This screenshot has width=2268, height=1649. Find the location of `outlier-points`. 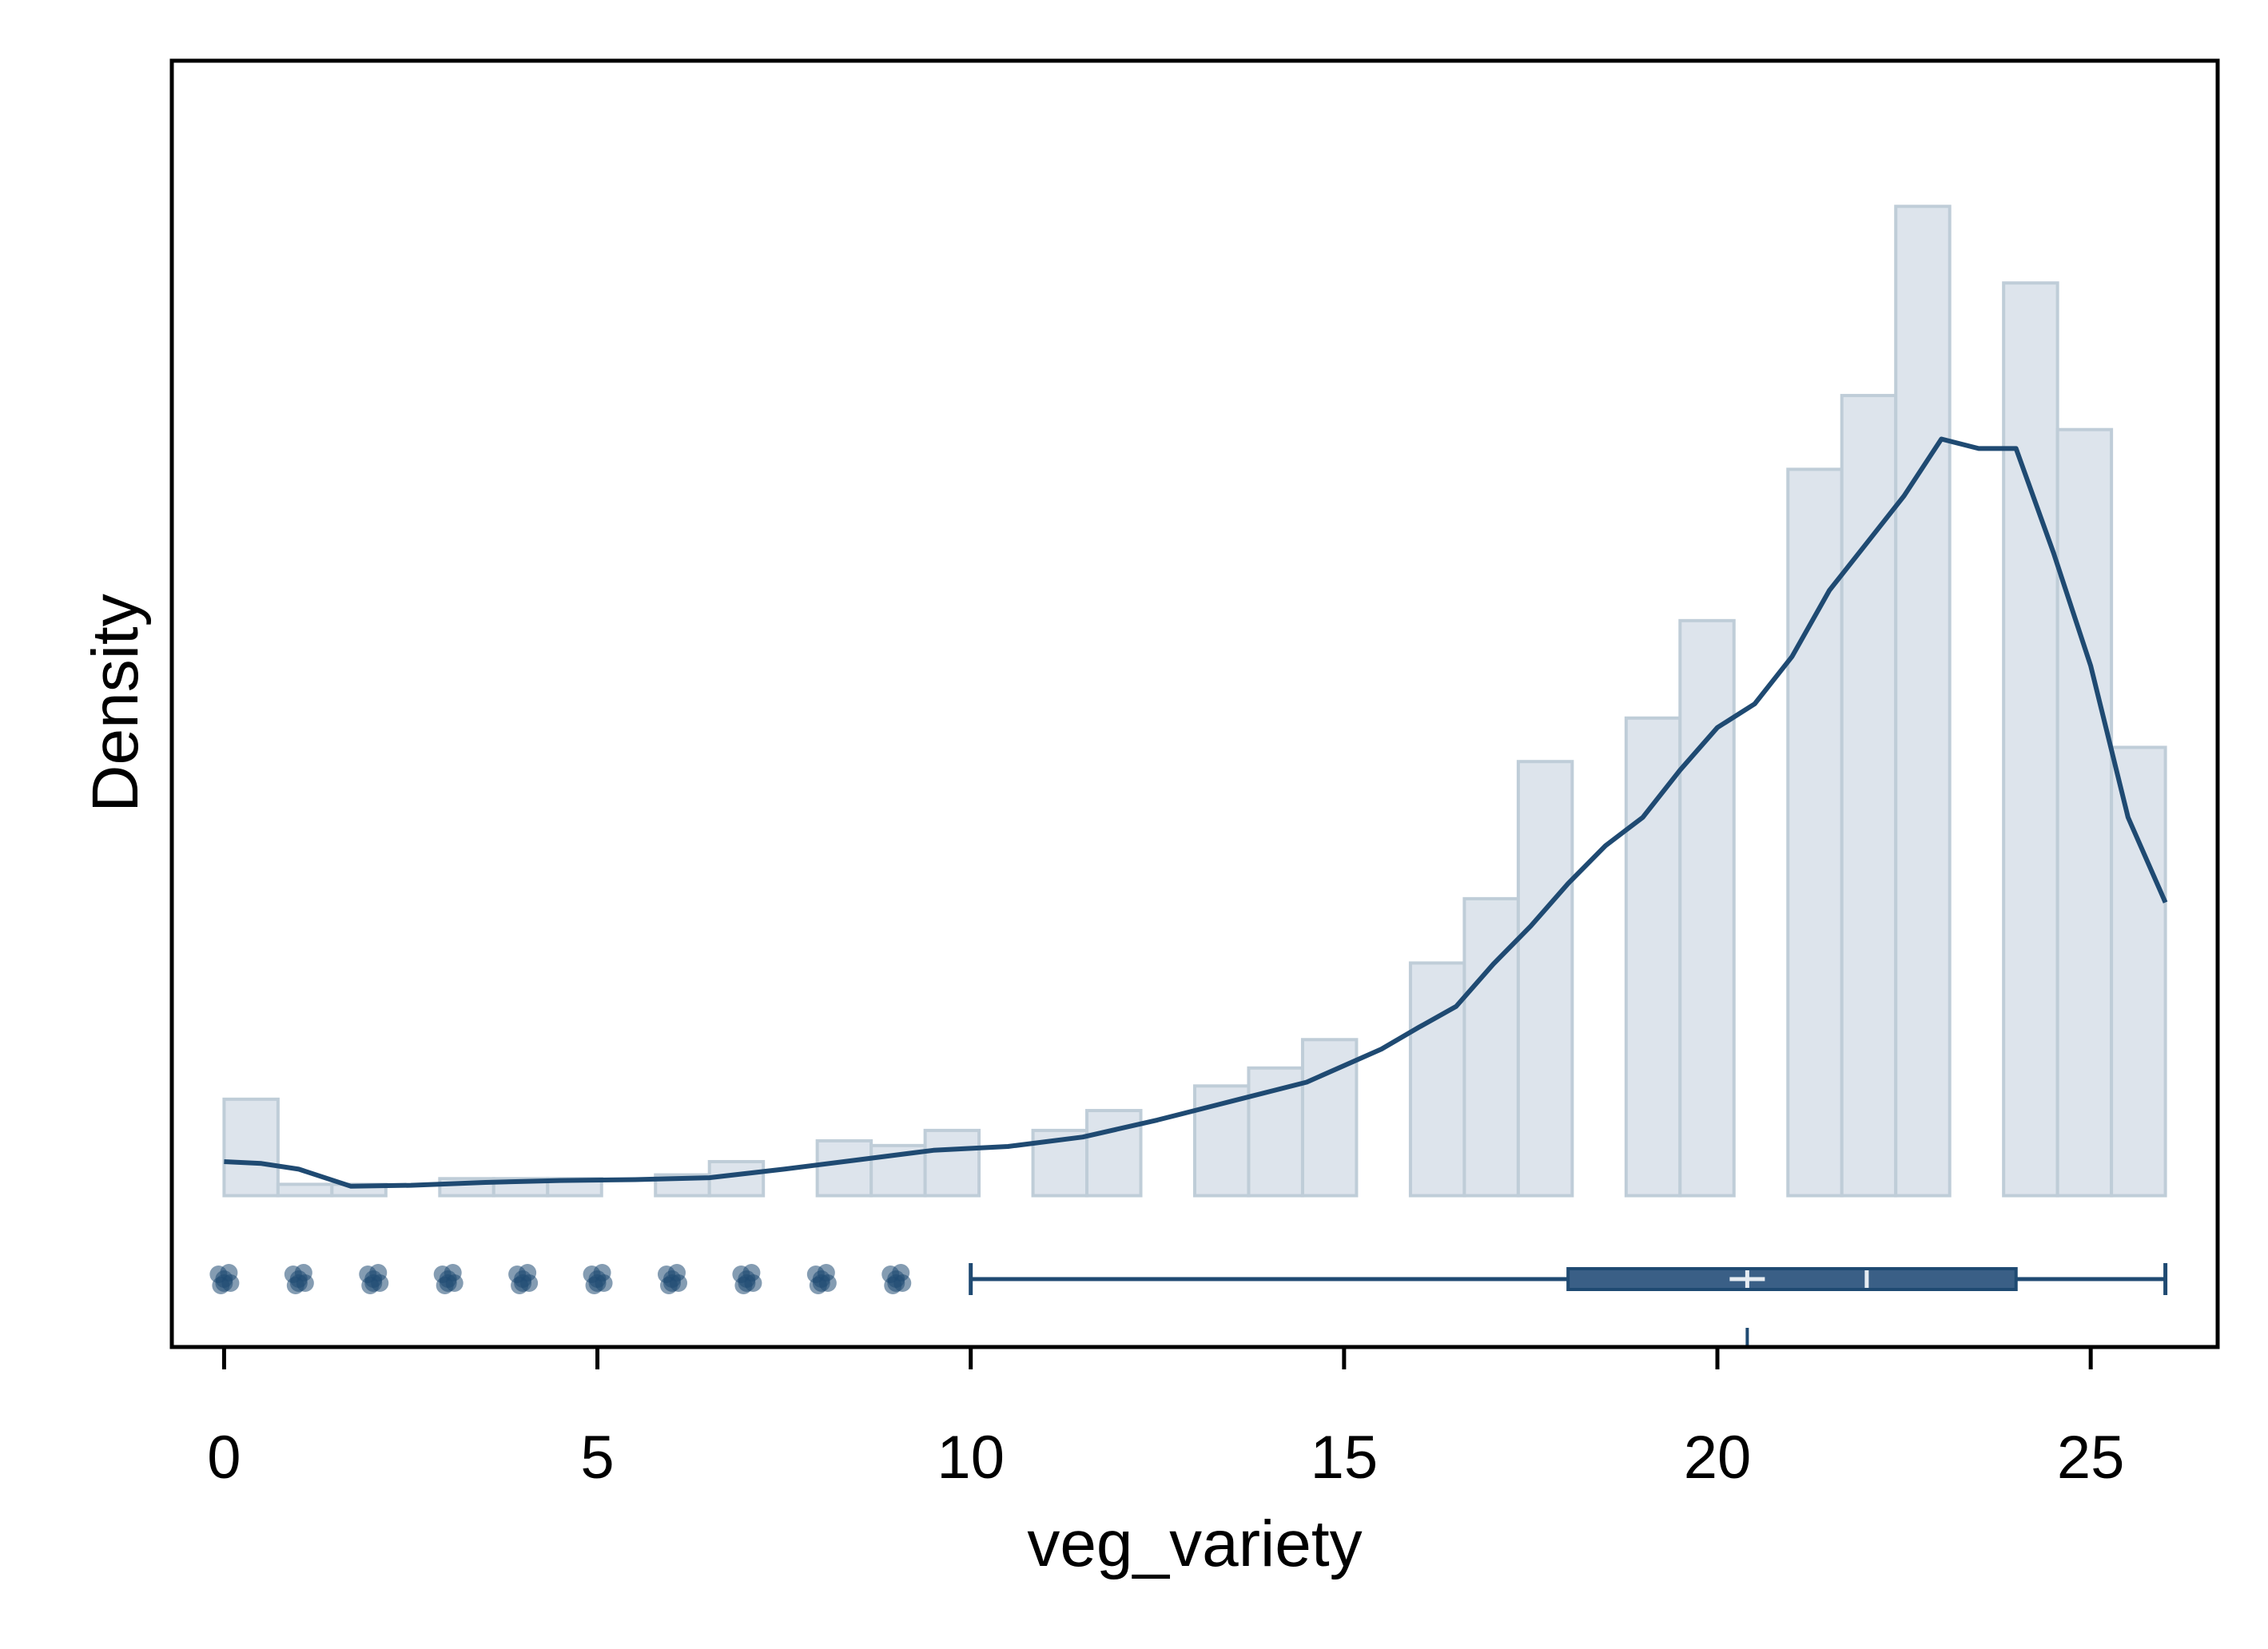

outlier-points is located at coordinates (560, 1279).